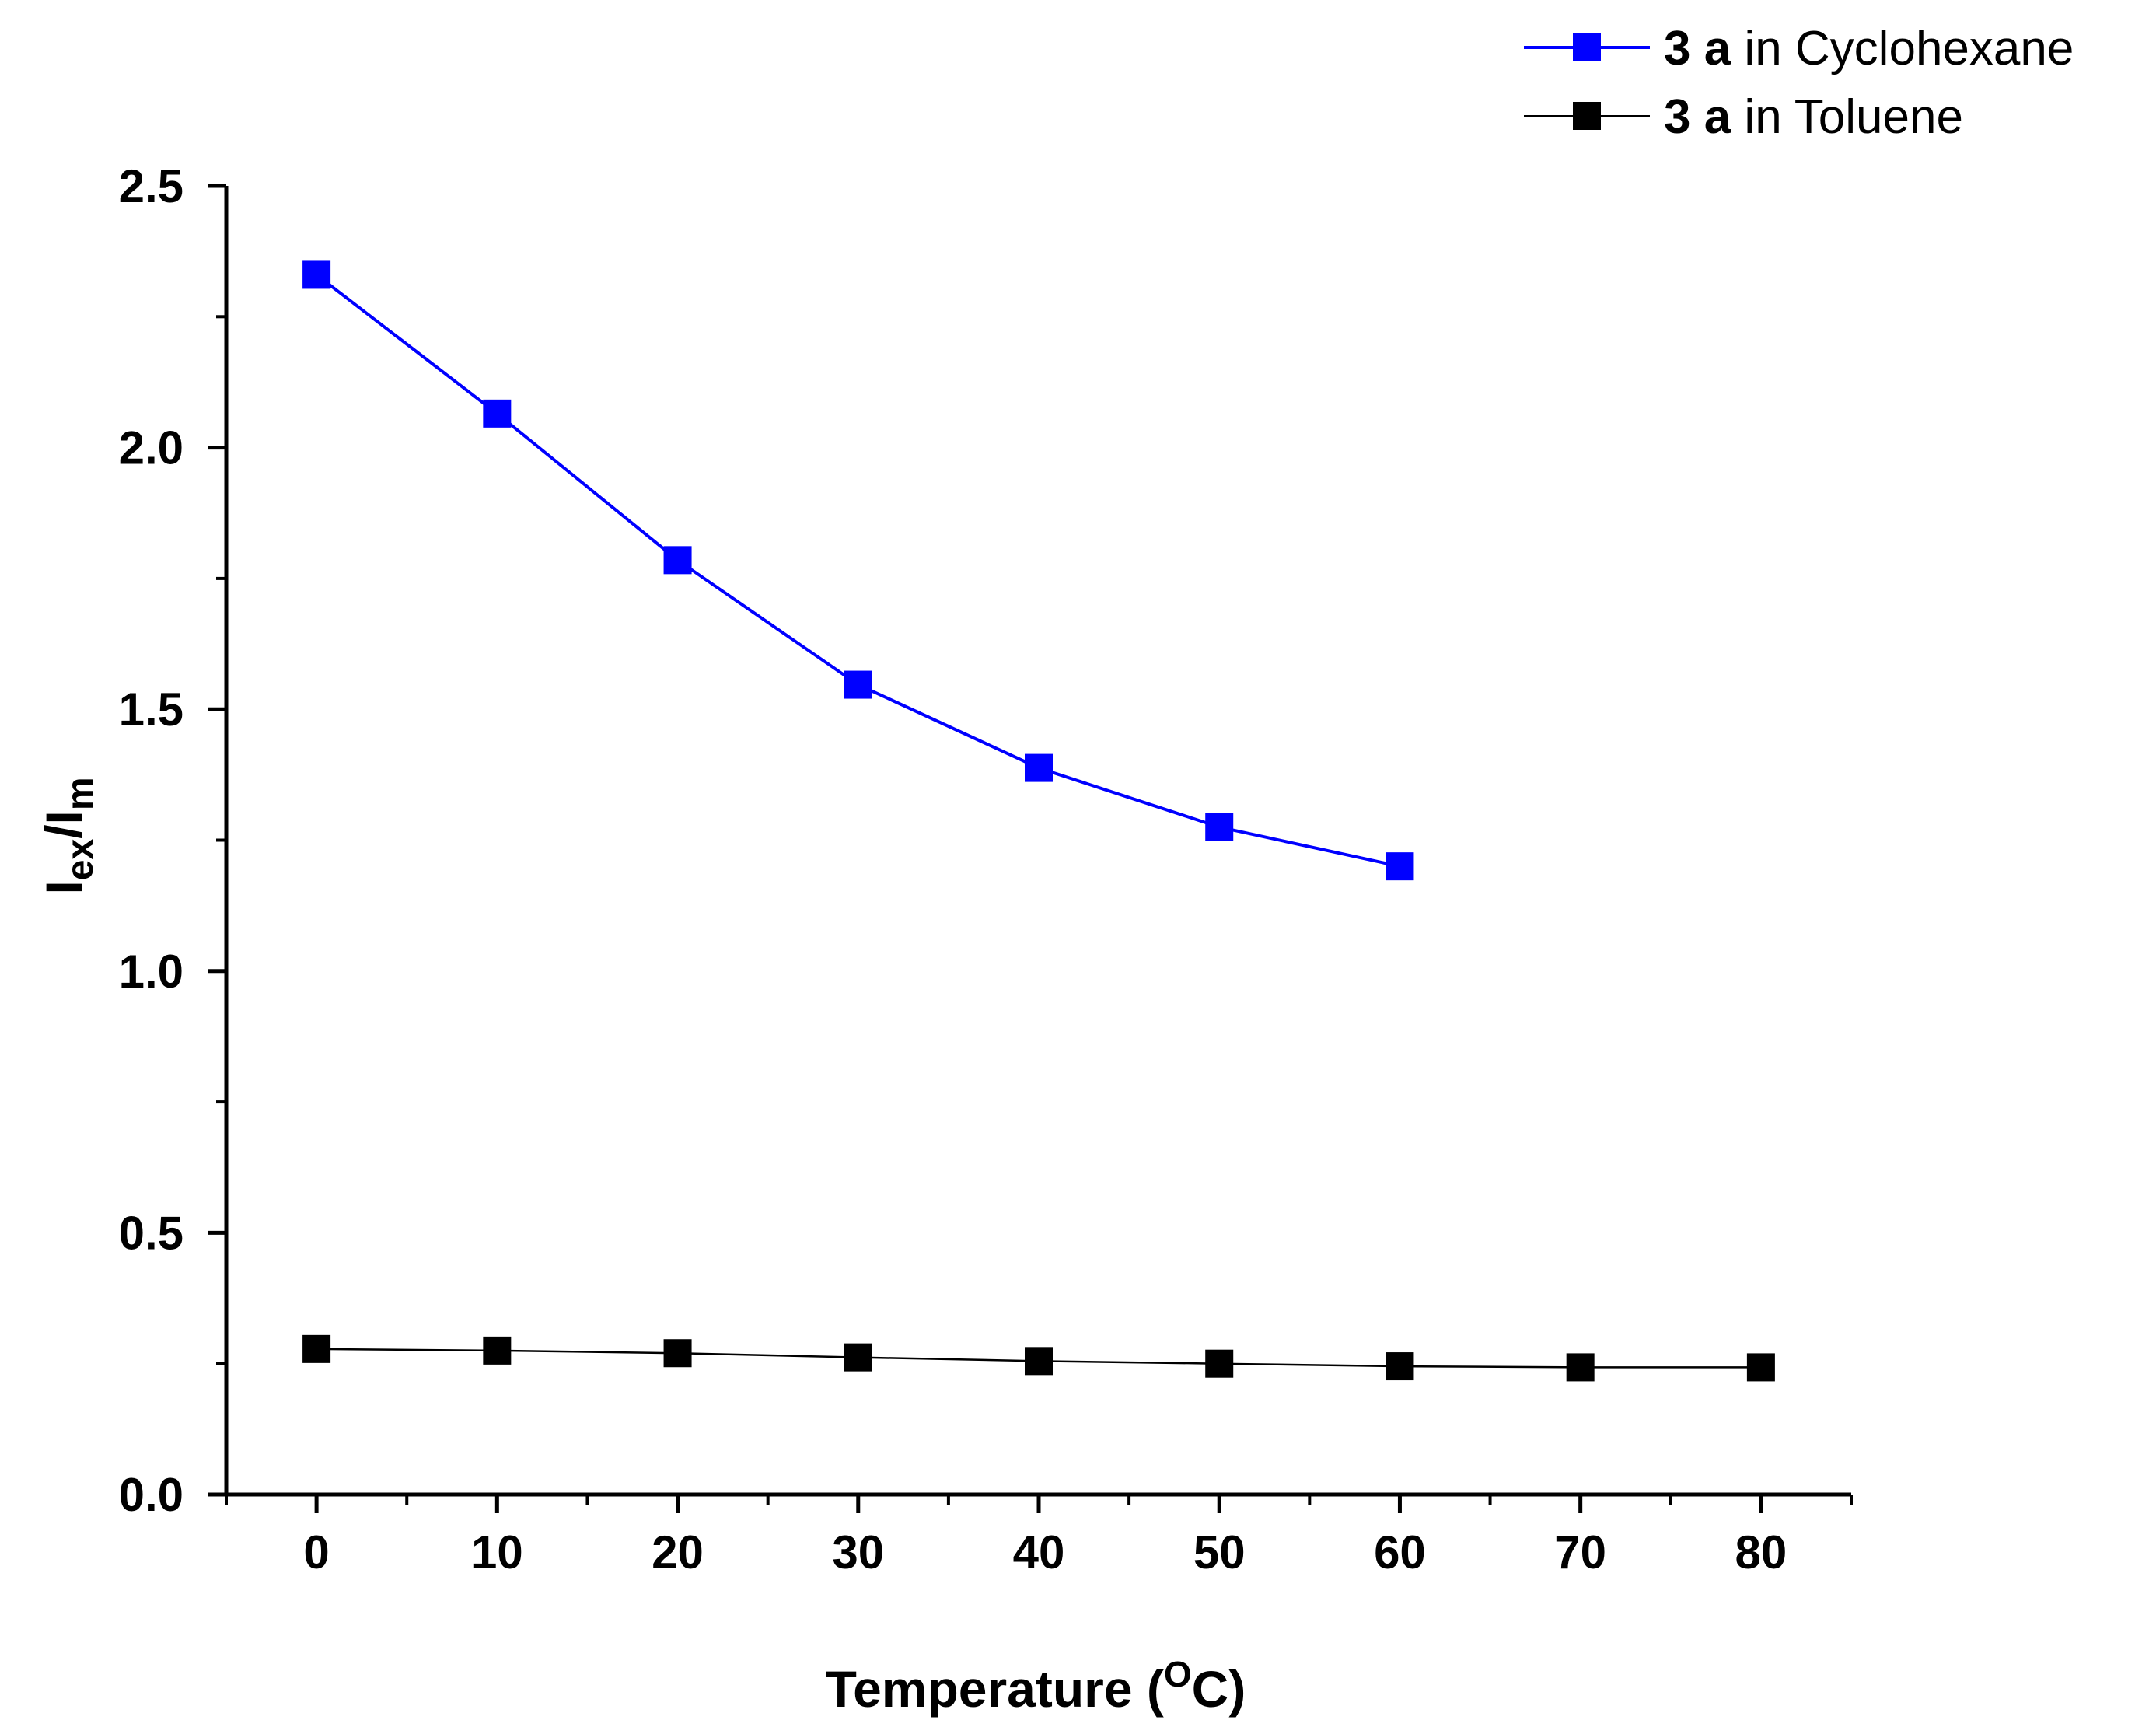  I want to click on x-tick-label: 0, so click(316, 1552).